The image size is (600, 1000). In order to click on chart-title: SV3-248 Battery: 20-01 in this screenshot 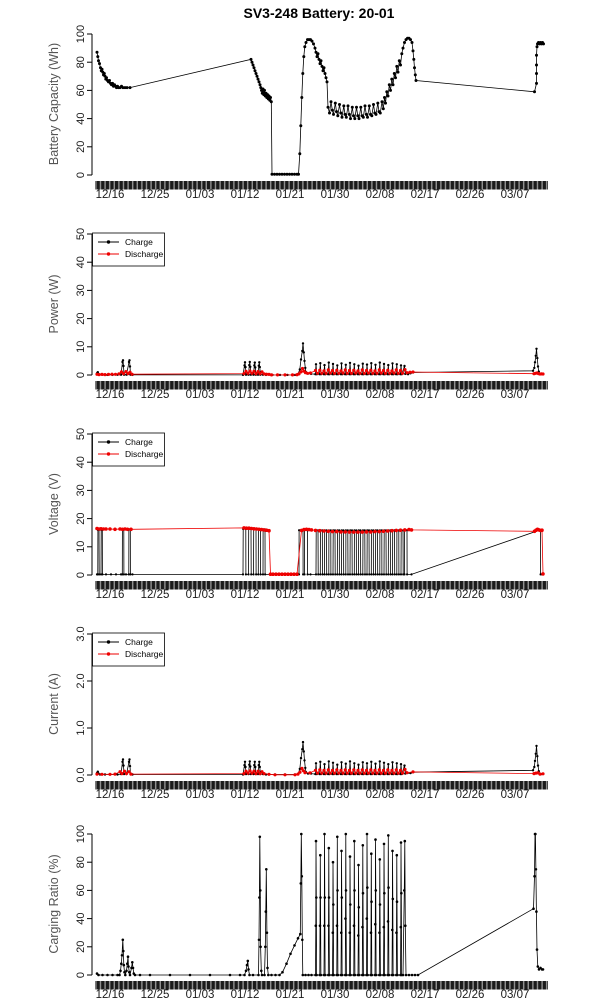, I will do `click(319, 13)`.